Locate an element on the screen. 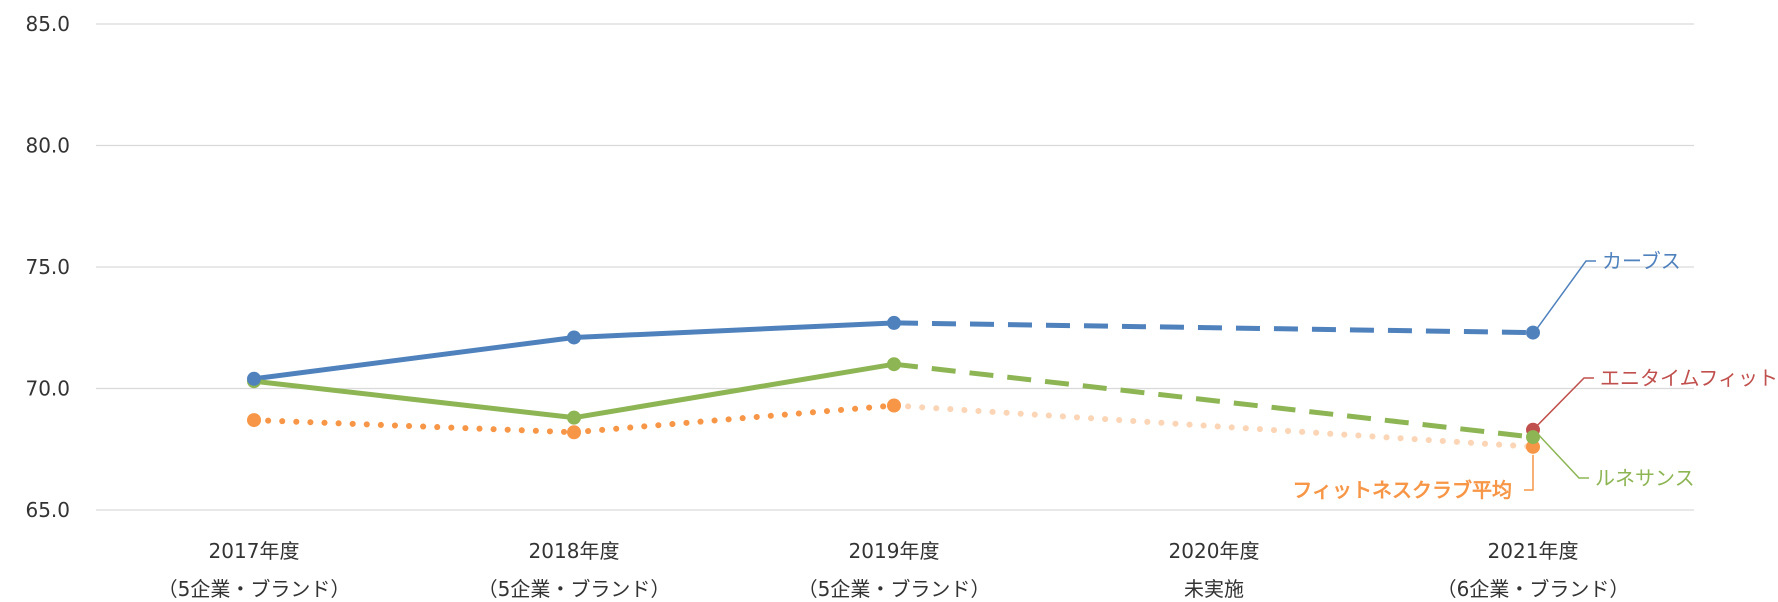 The image size is (1778, 602). y-tick-label: 85.0 is located at coordinates (47, 24).